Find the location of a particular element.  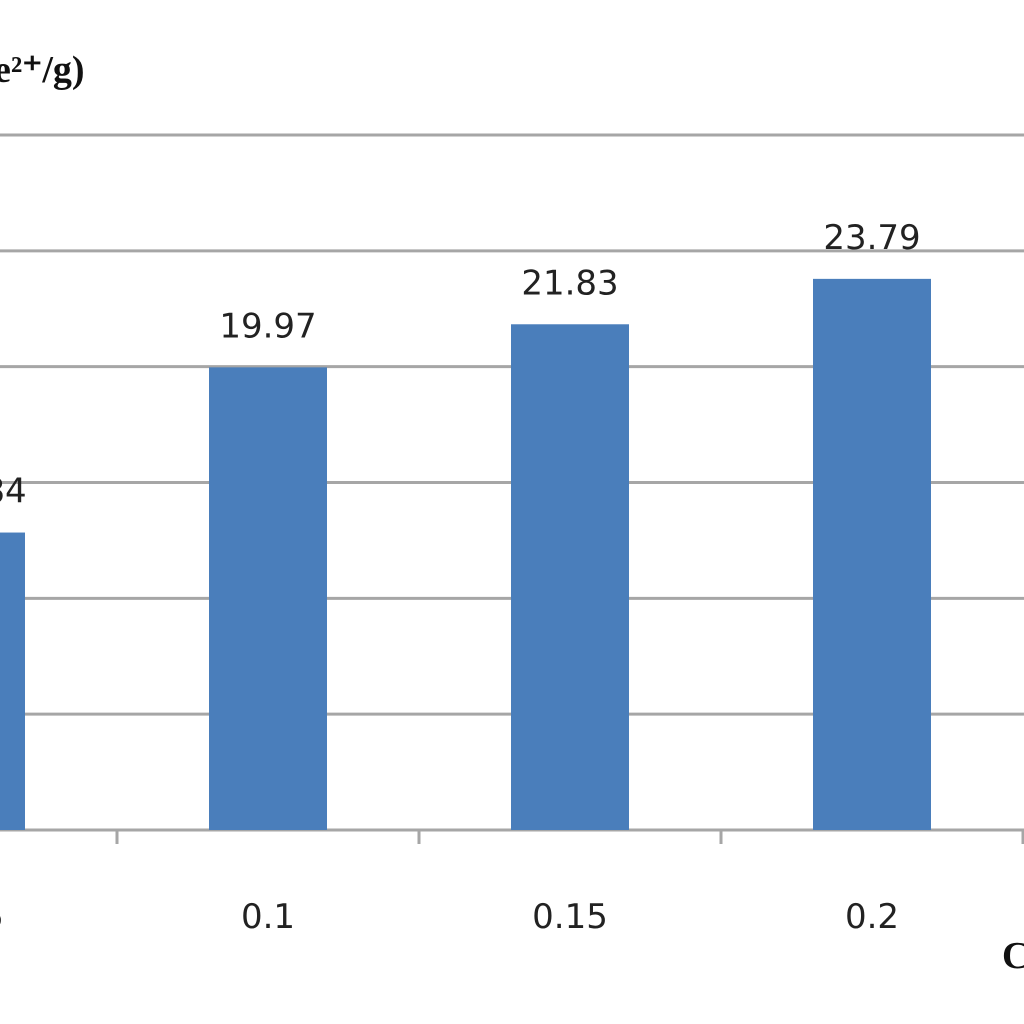

value-label: 19.97 is located at coordinates (267, 326).